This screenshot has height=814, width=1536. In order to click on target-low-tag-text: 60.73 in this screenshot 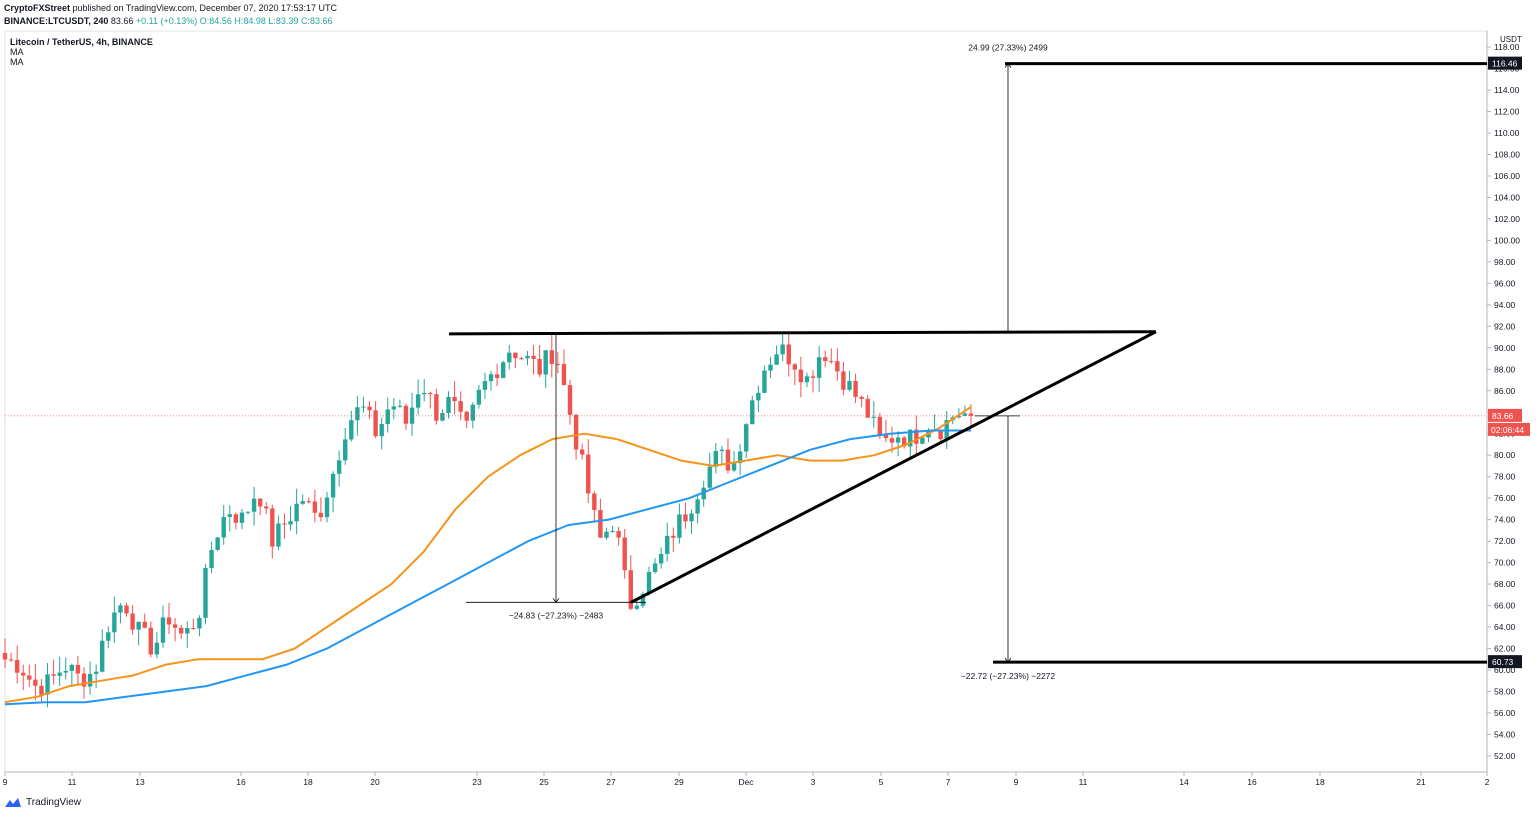, I will do `click(1503, 662)`.